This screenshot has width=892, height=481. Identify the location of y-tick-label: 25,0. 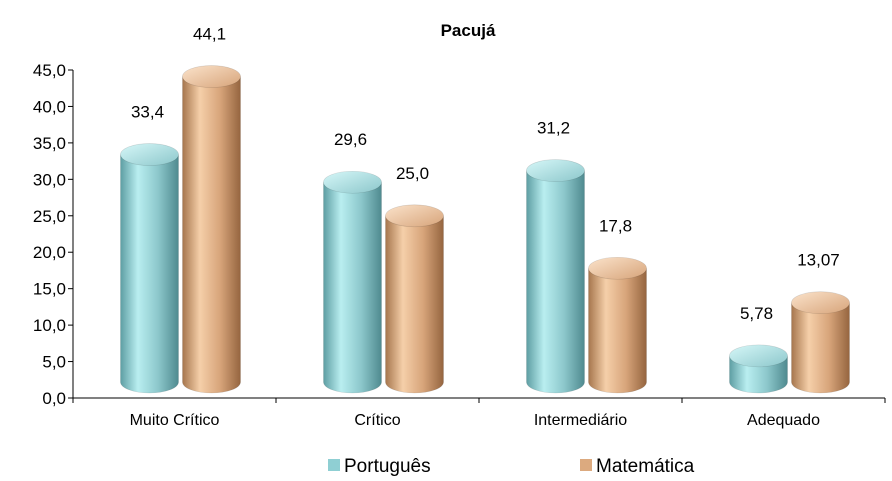
(49, 216).